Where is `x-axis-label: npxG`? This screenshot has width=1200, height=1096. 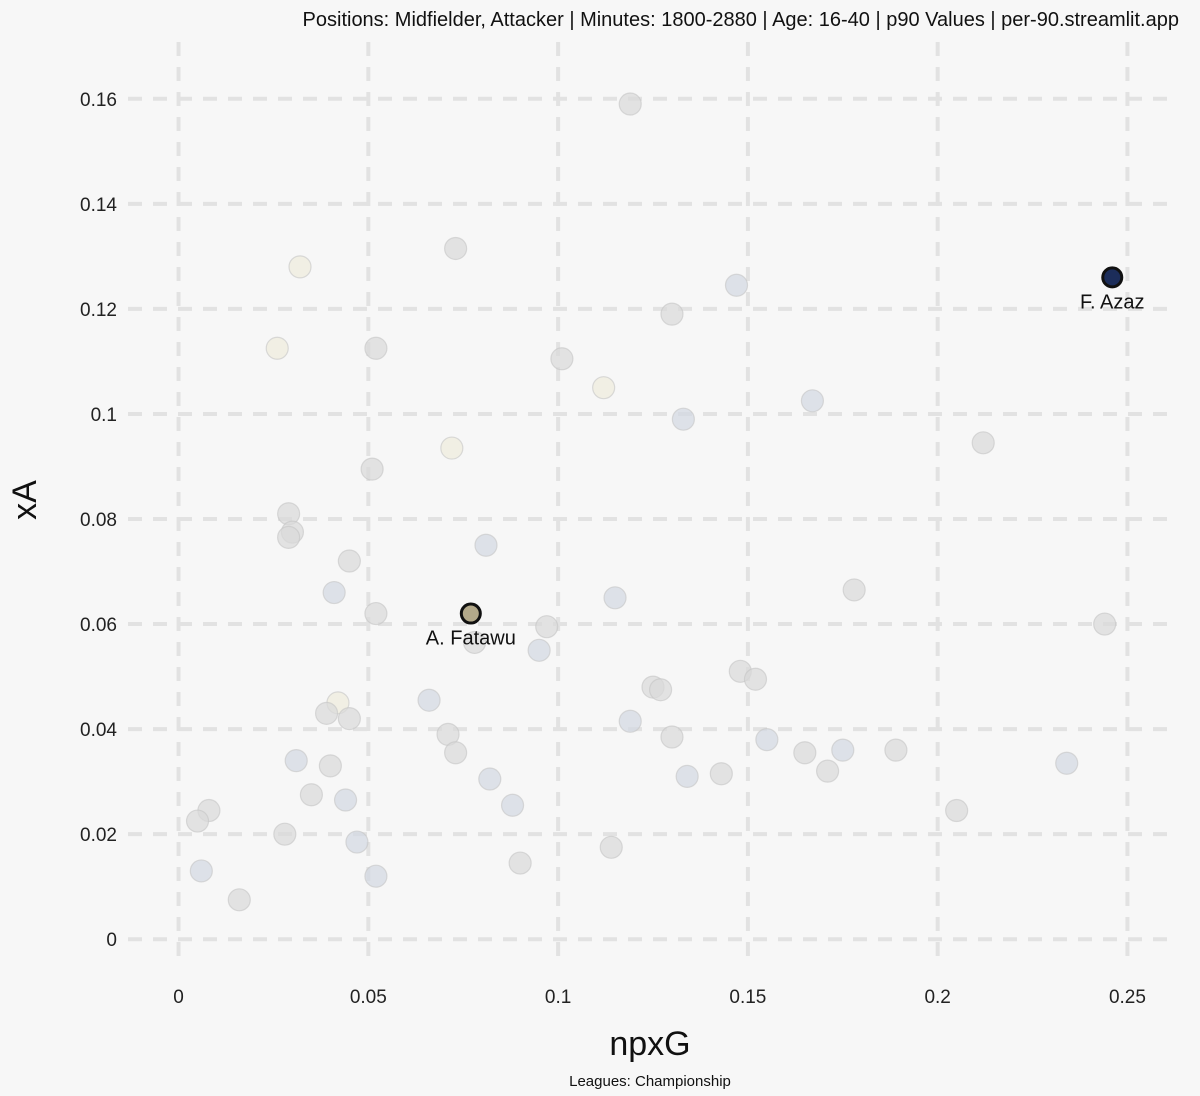 x-axis-label: npxG is located at coordinates (649, 1044).